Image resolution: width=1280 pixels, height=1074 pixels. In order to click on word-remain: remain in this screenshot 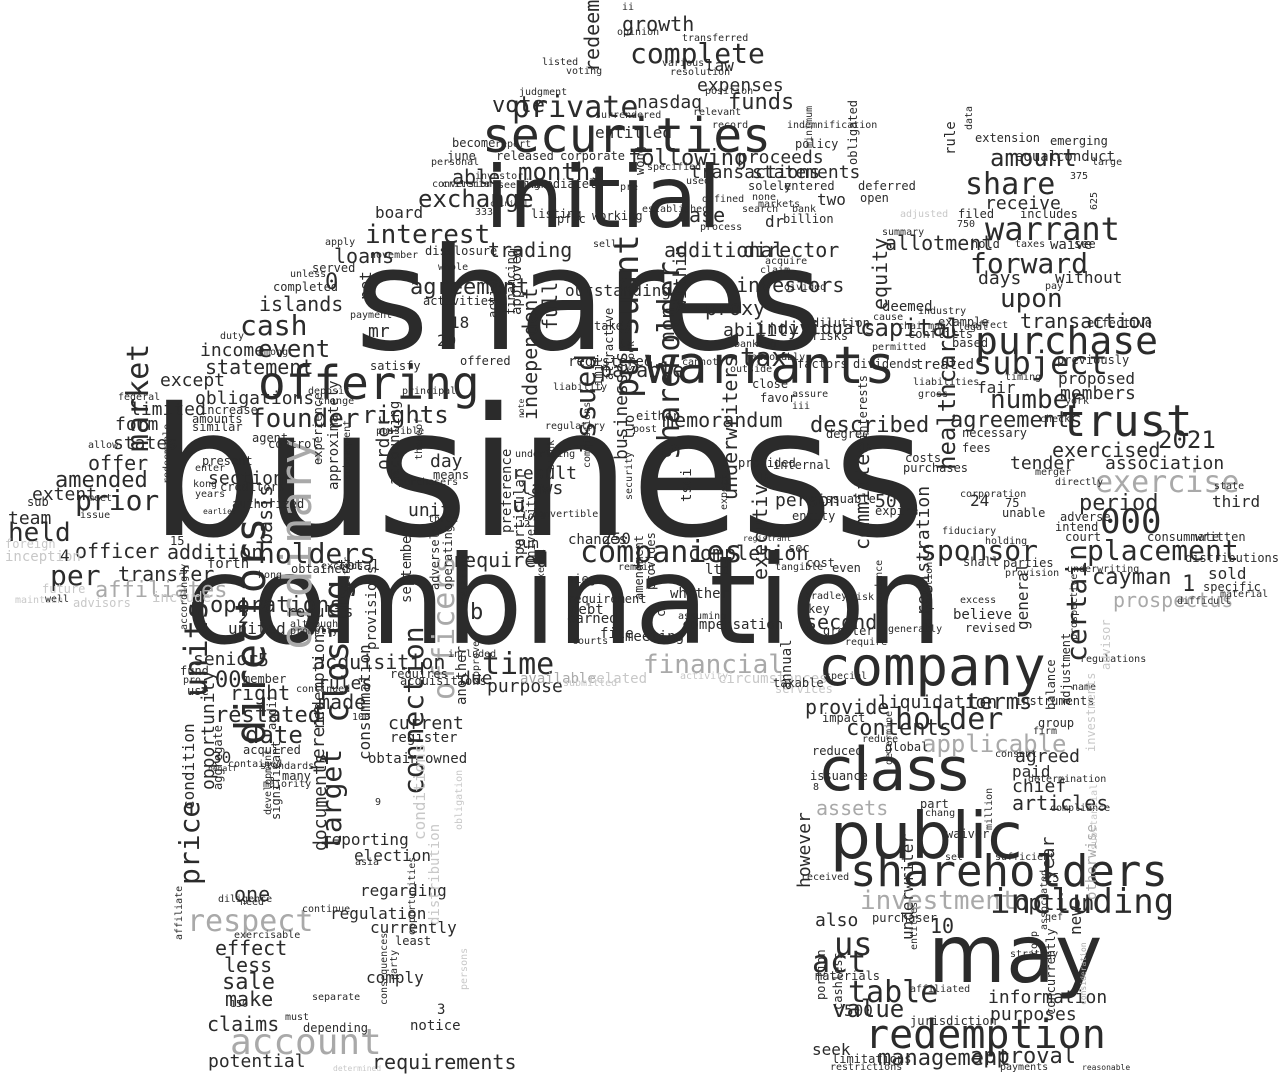, I will do `click(636, 567)`.